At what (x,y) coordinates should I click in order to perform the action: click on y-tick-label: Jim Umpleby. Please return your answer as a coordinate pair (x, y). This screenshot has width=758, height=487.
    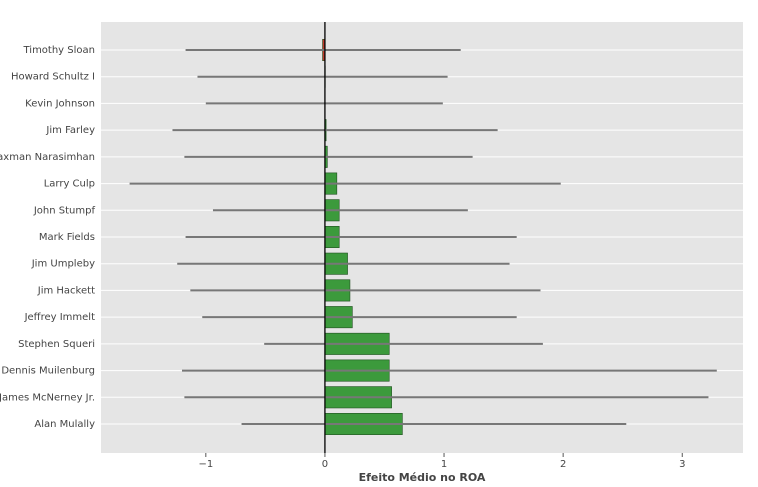
    Looking at the image, I should click on (63, 264).